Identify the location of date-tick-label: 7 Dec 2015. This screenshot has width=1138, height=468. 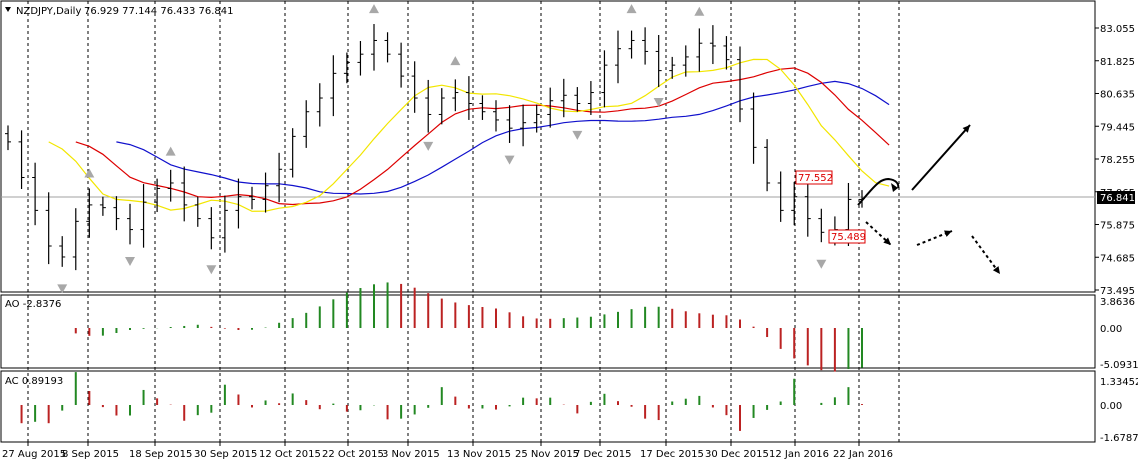
(603, 454).